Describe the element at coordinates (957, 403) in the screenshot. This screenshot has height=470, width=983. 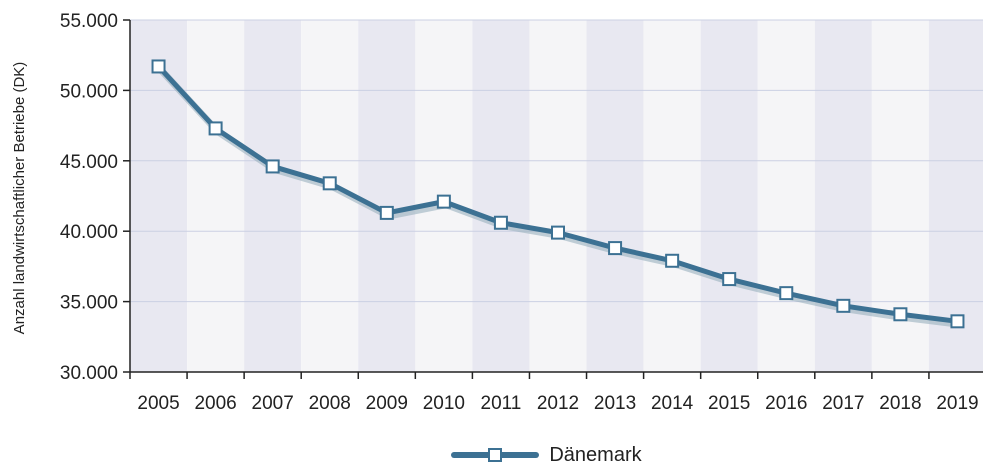
I see `x-tick-label-2019: 2019` at that location.